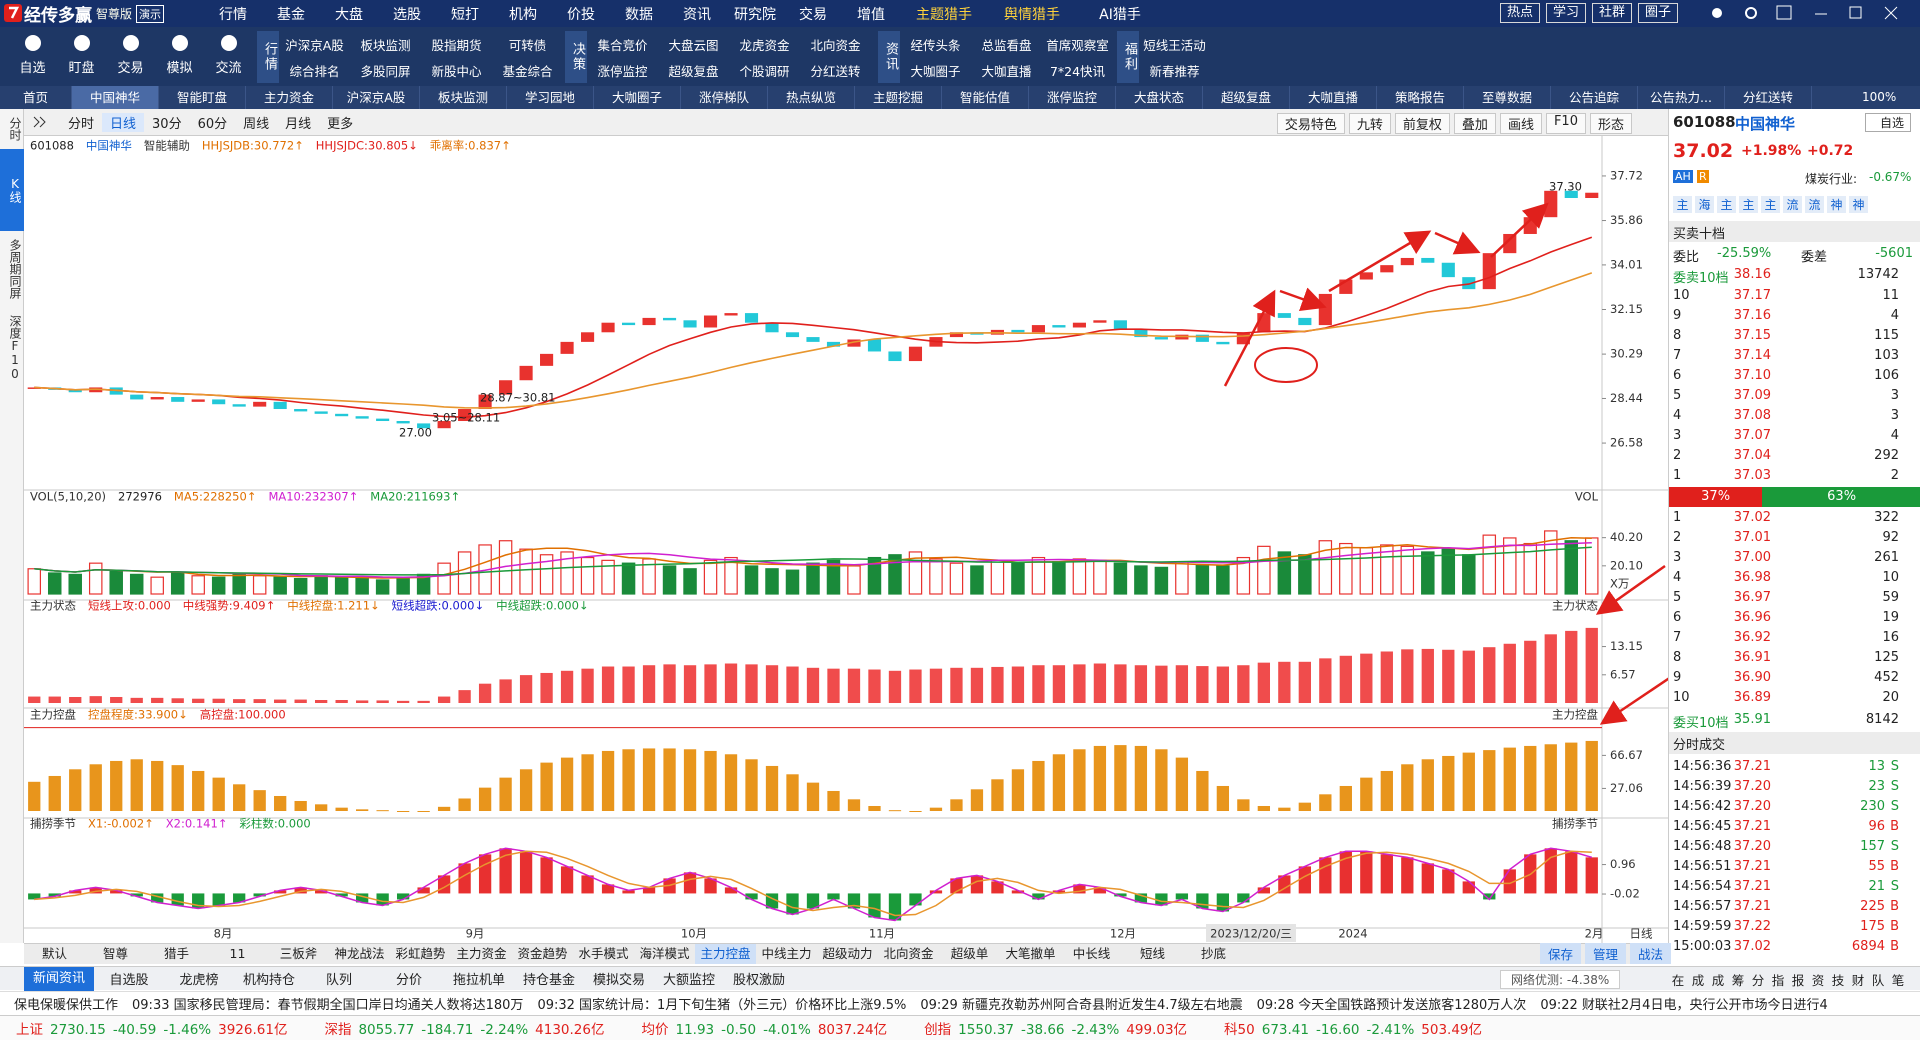  What do you see at coordinates (228, 53) in the screenshot?
I see `tool-icon: 交流` at bounding box center [228, 53].